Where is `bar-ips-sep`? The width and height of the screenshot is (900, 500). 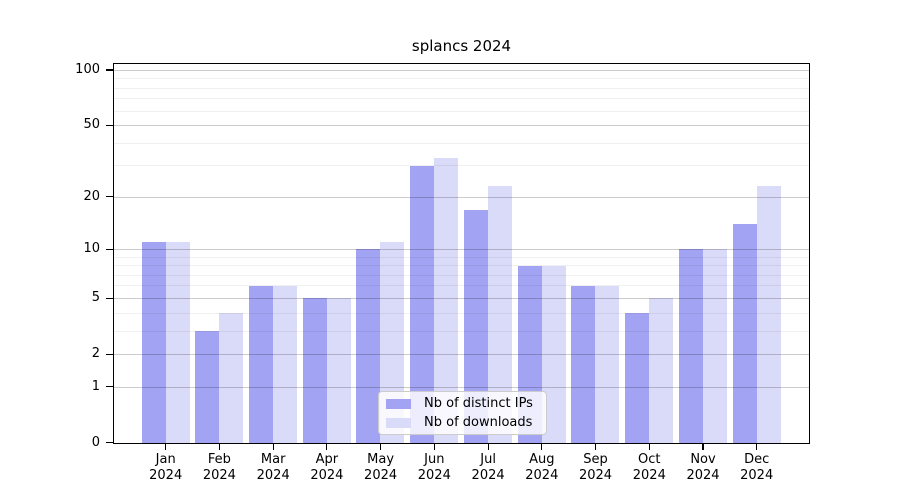
bar-ips-sep is located at coordinates (583, 364).